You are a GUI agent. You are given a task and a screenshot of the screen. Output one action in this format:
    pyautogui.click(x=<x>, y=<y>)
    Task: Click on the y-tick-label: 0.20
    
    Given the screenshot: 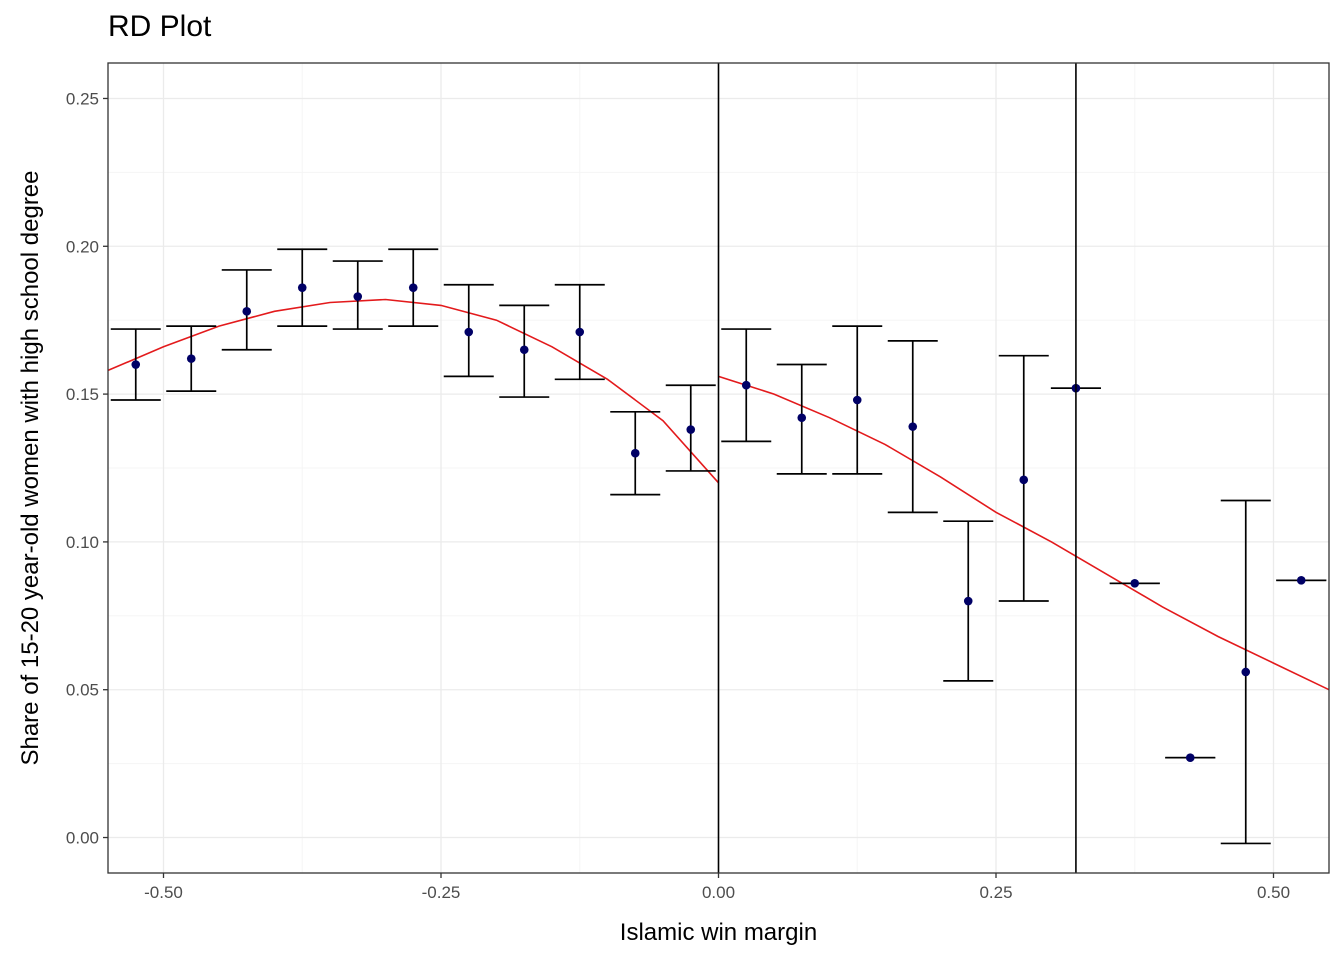 What is the action you would take?
    pyautogui.click(x=82, y=246)
    